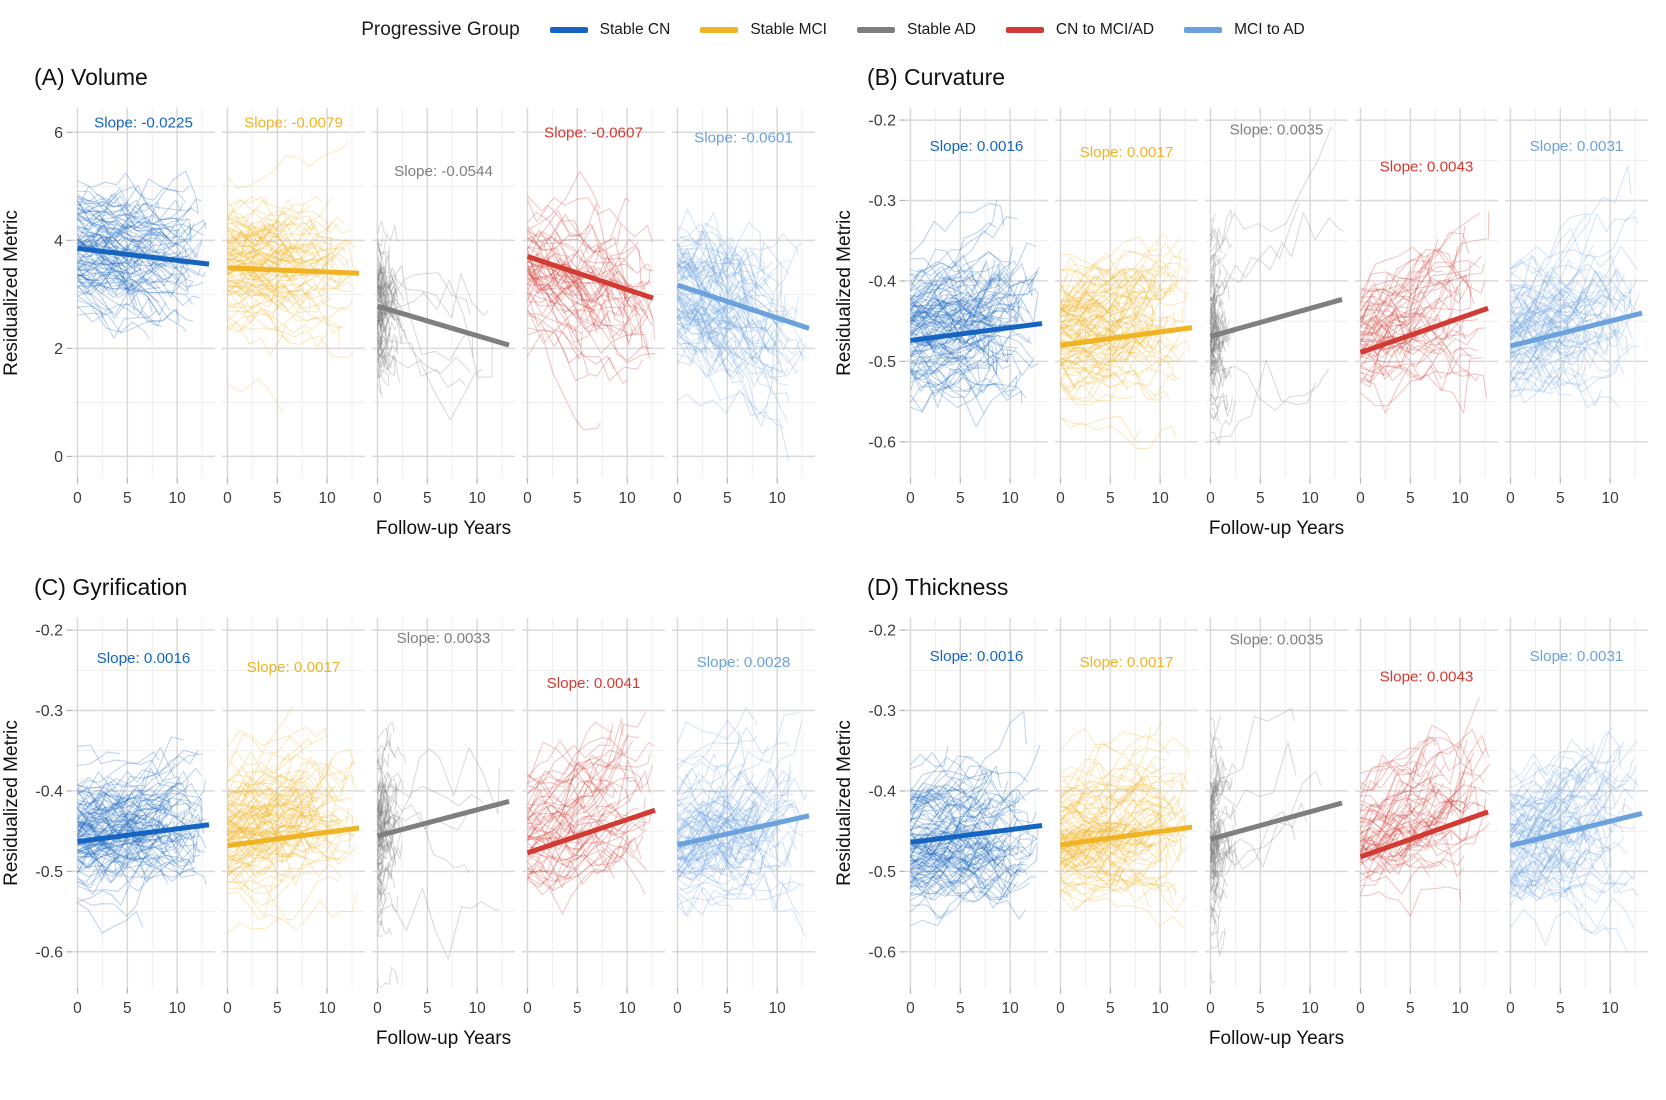 This screenshot has height=1100, width=1666. What do you see at coordinates (49, 711) in the screenshot?
I see `y-tick-label: -0.3` at bounding box center [49, 711].